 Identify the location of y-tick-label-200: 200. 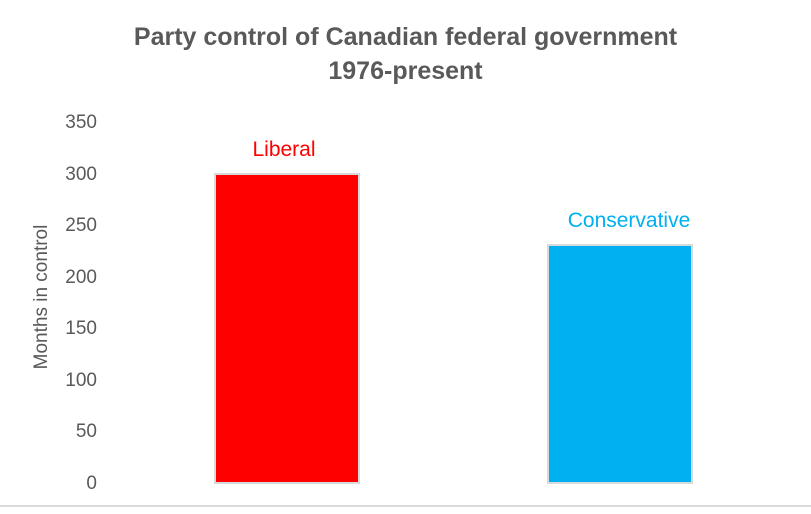
(81, 277).